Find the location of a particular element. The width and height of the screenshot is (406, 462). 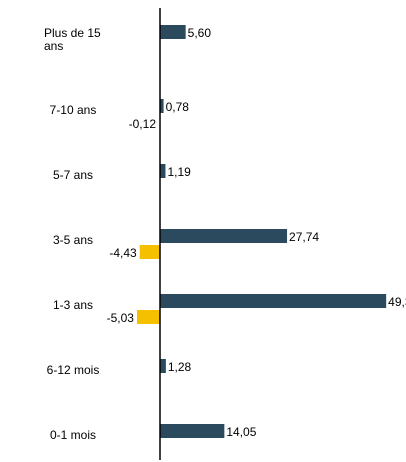

category-label: 5-7 ans is located at coordinates (73, 175).